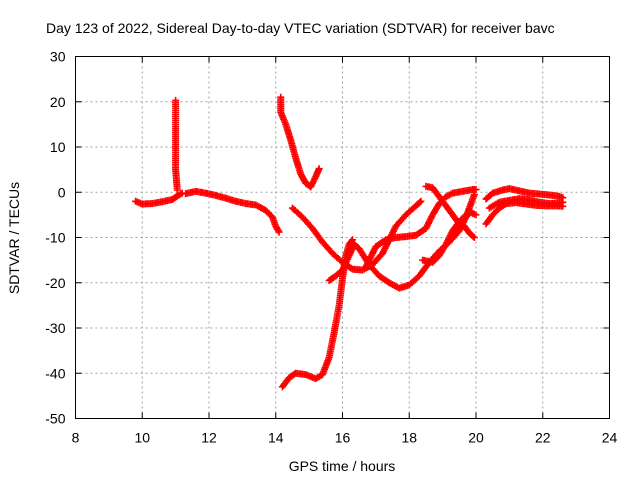 The height and width of the screenshot is (480, 640). Describe the element at coordinates (409, 438) in the screenshot. I see `x-tick-label: 18` at that location.